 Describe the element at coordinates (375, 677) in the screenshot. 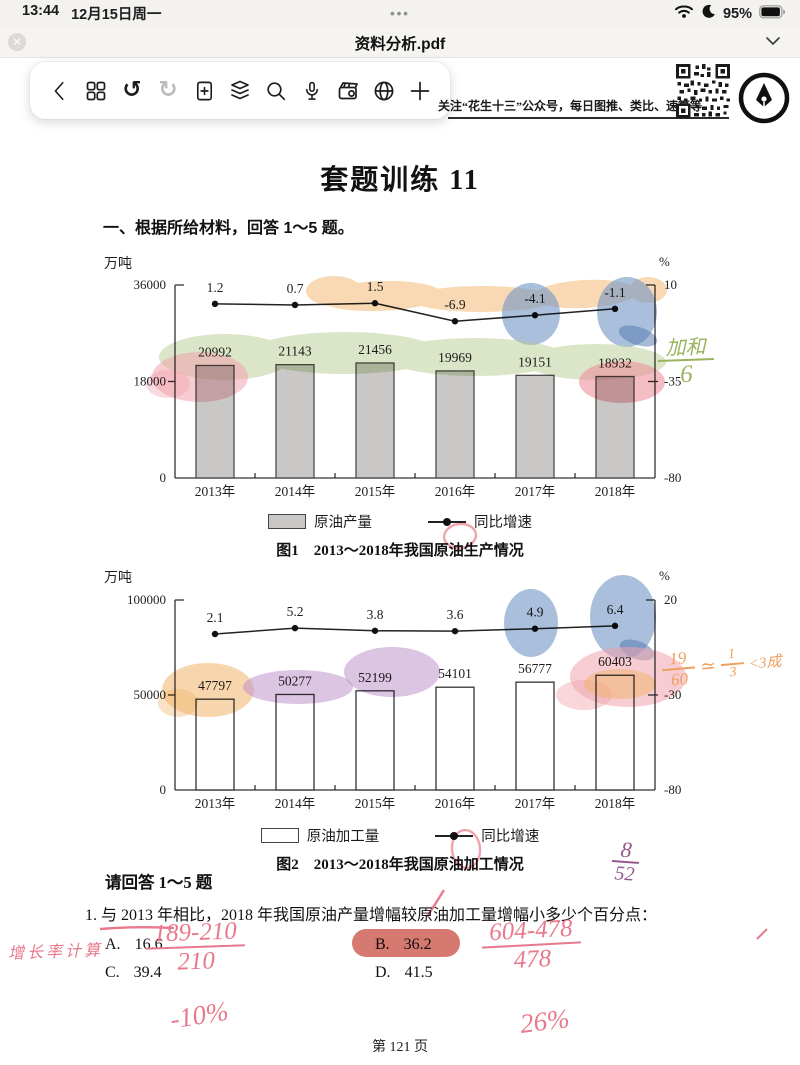

I see `svg-text: 52199` at that location.